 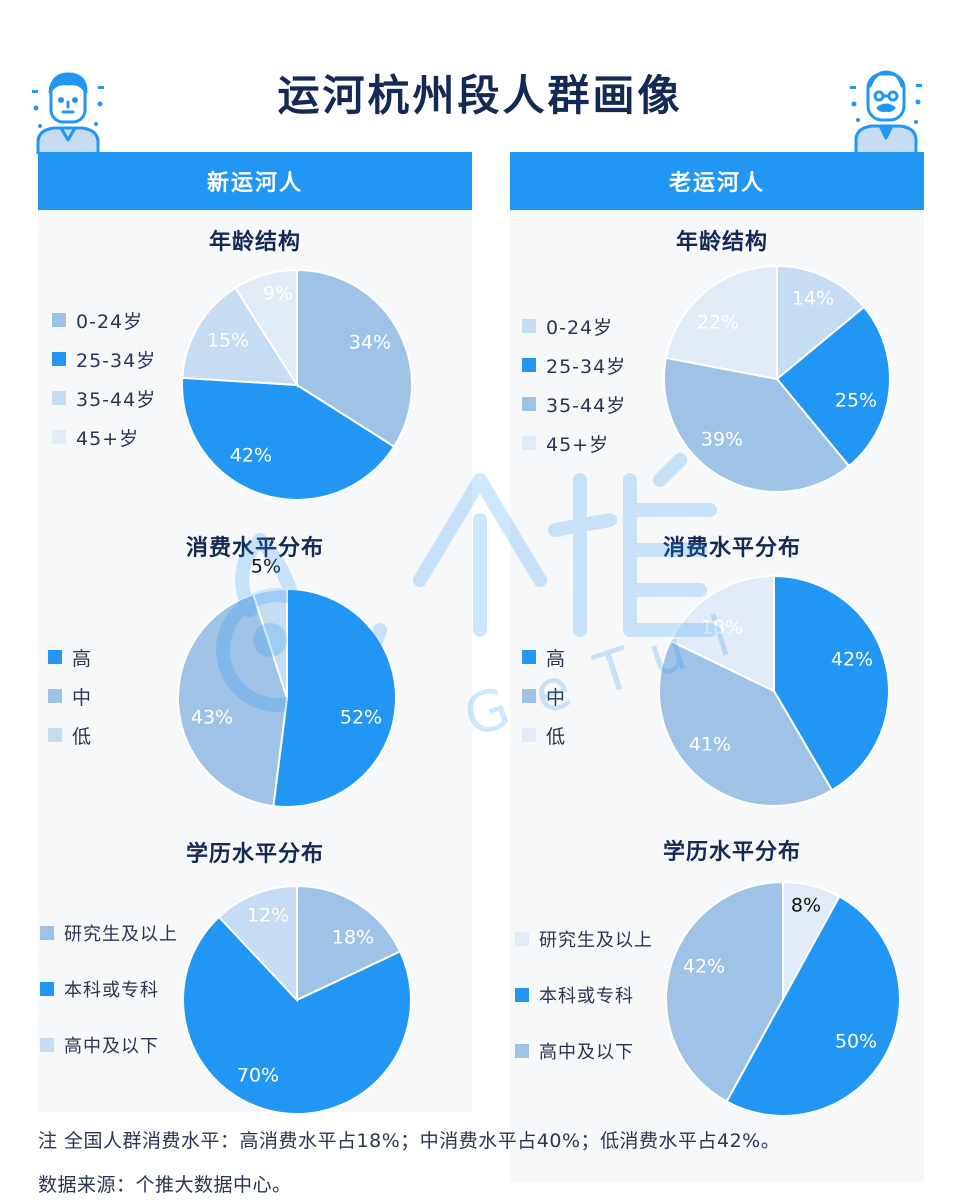 What do you see at coordinates (254, 548) in the screenshot?
I see `chart-title-left-consumption: 消费水平分布` at bounding box center [254, 548].